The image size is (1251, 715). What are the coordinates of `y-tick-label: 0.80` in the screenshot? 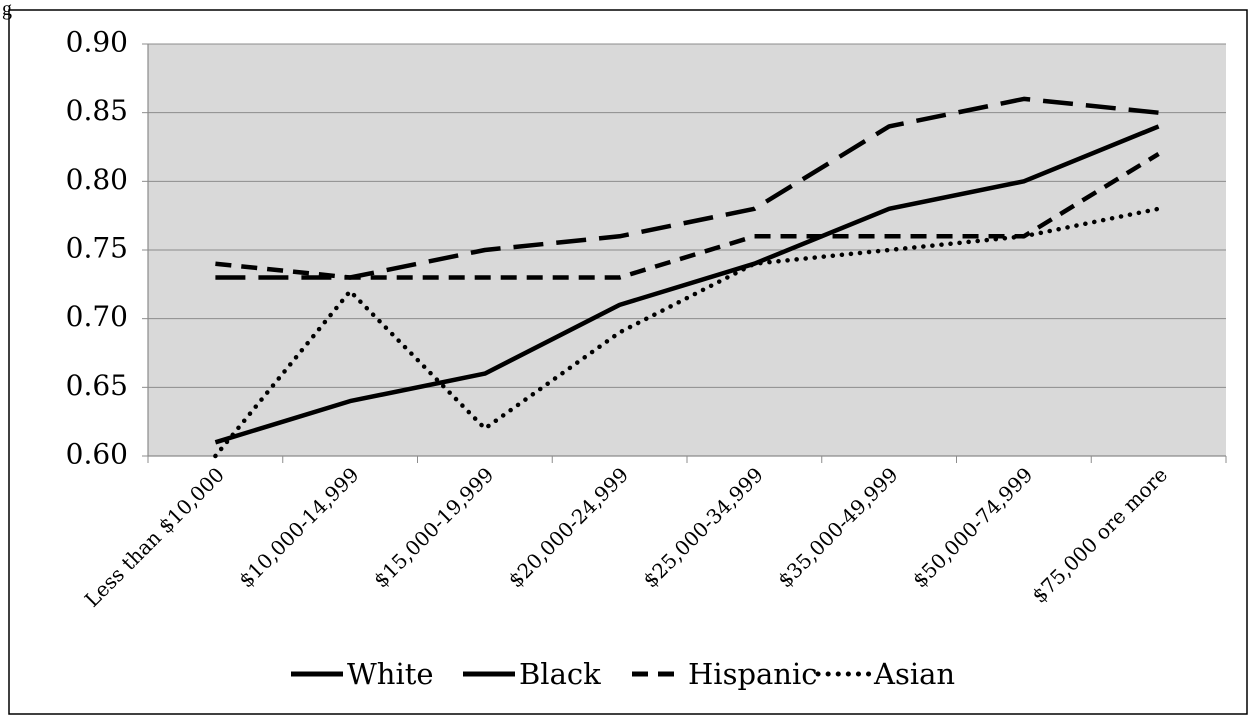 It's located at (97, 179).